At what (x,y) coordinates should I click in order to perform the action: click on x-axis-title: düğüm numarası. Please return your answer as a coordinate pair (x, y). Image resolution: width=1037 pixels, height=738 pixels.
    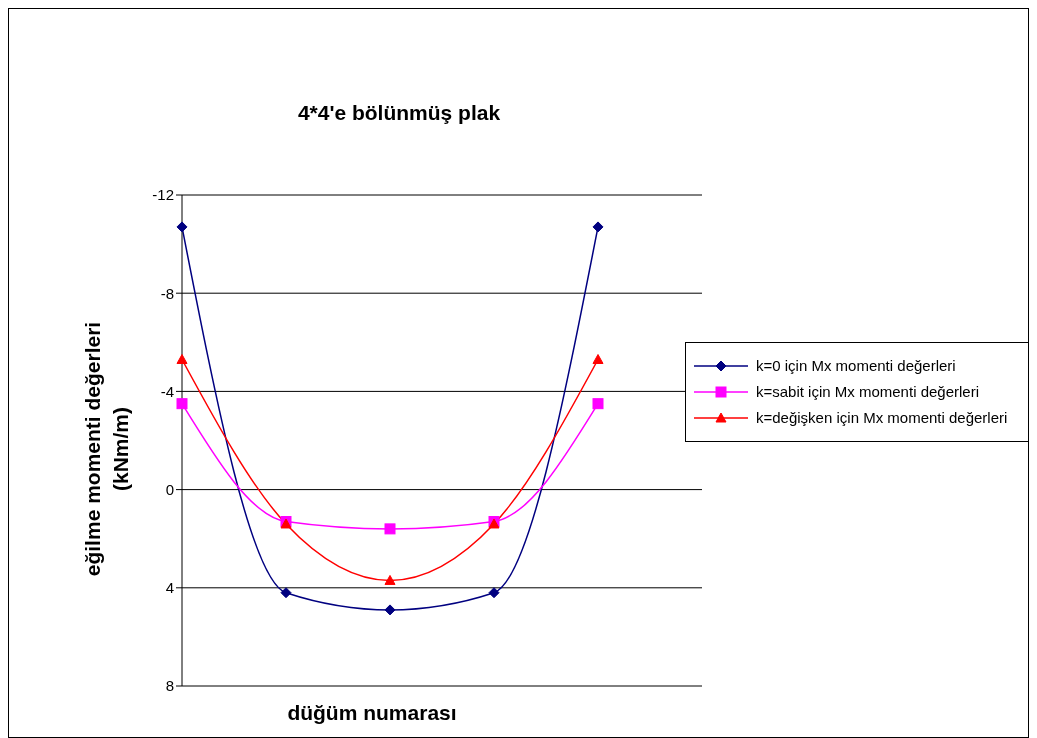
    Looking at the image, I should click on (372, 713).